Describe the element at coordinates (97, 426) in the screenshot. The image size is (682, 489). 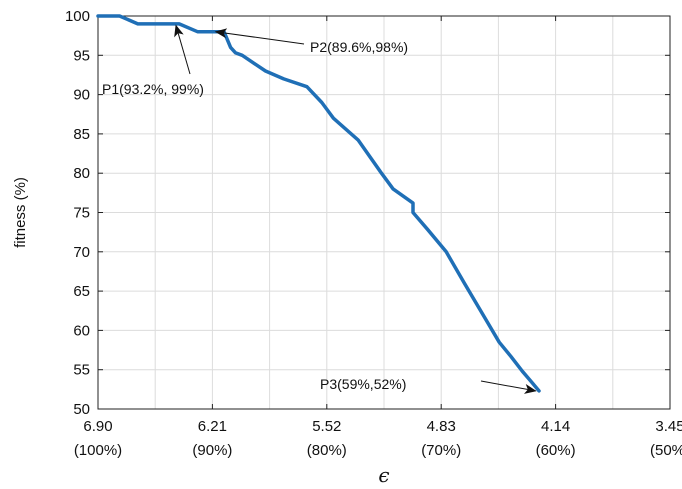
I see `x-tick-label: 6.90` at that location.